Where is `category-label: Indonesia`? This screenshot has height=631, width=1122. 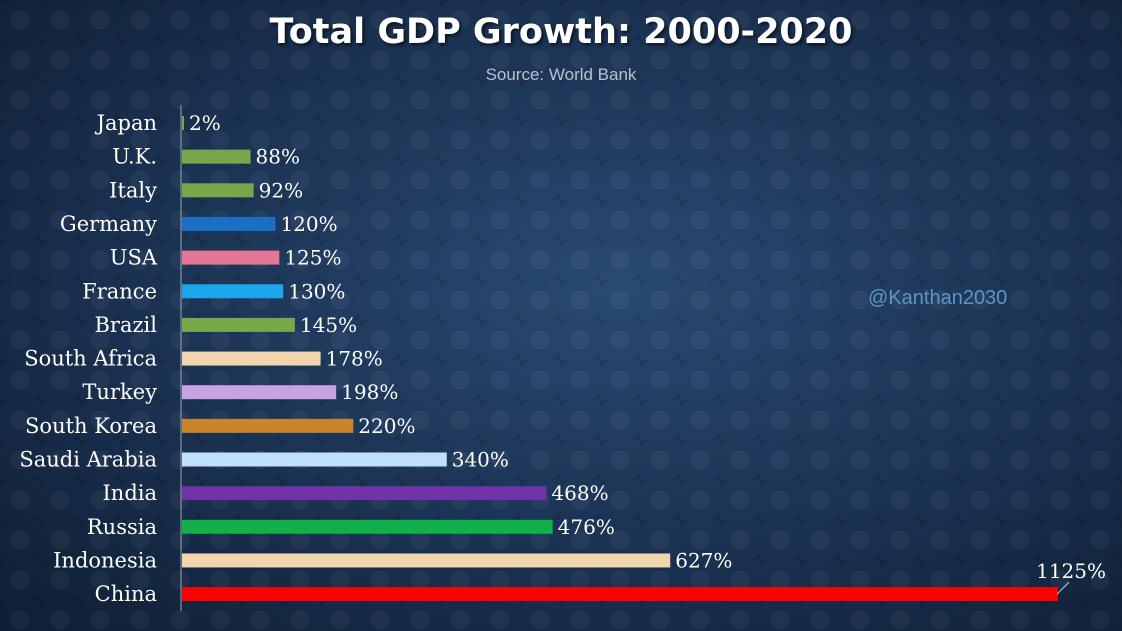
category-label: Indonesia is located at coordinates (105, 560).